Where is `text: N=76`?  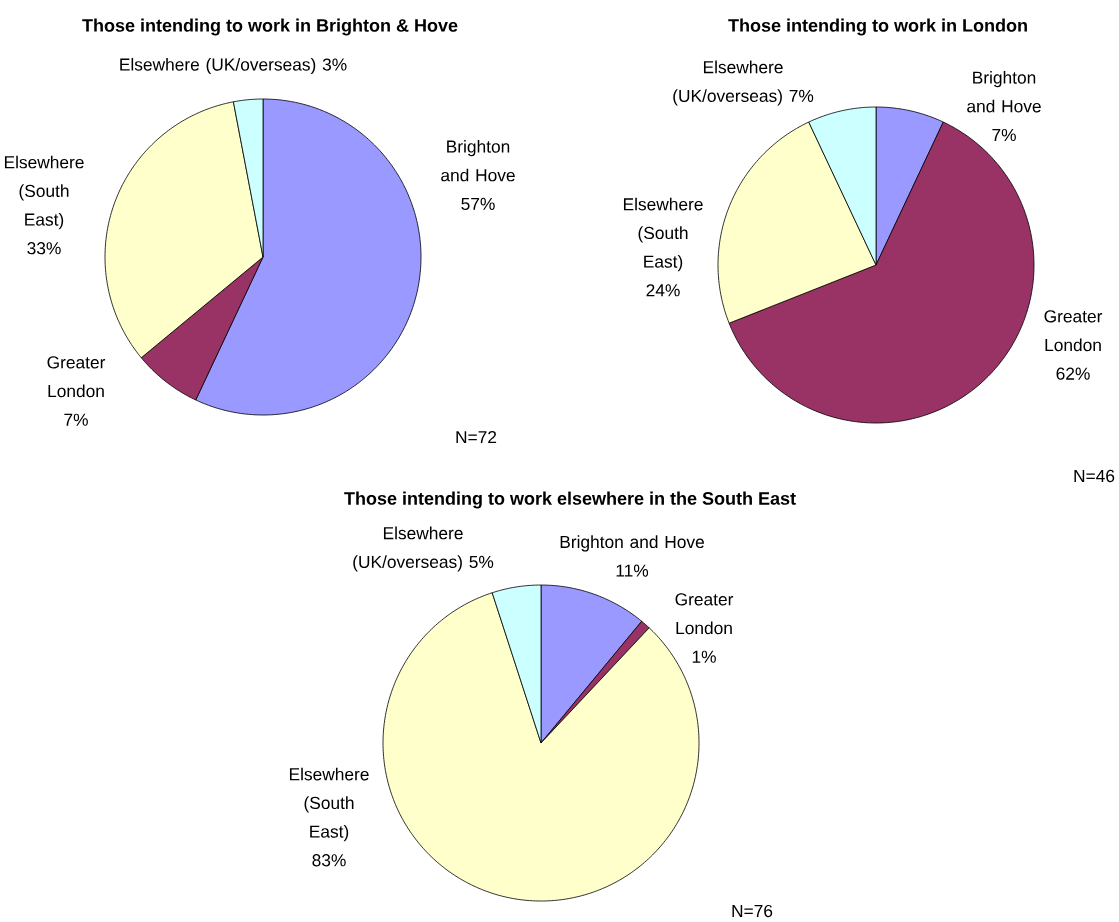 text: N=76 is located at coordinates (752, 911).